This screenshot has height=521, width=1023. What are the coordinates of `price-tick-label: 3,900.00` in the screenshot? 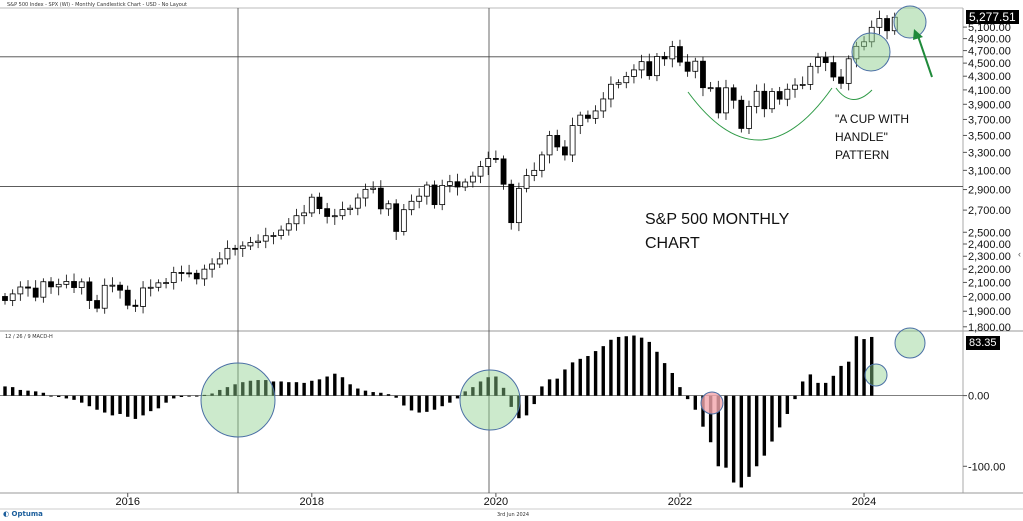 It's located at (989, 105).